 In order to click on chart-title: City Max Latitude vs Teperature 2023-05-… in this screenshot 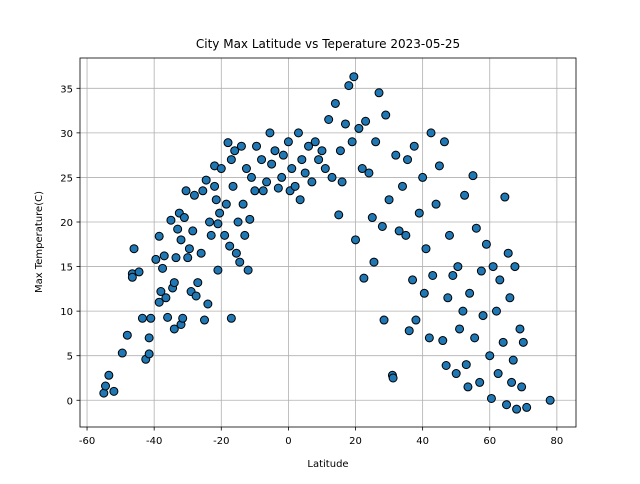, I will do `click(328, 44)`.